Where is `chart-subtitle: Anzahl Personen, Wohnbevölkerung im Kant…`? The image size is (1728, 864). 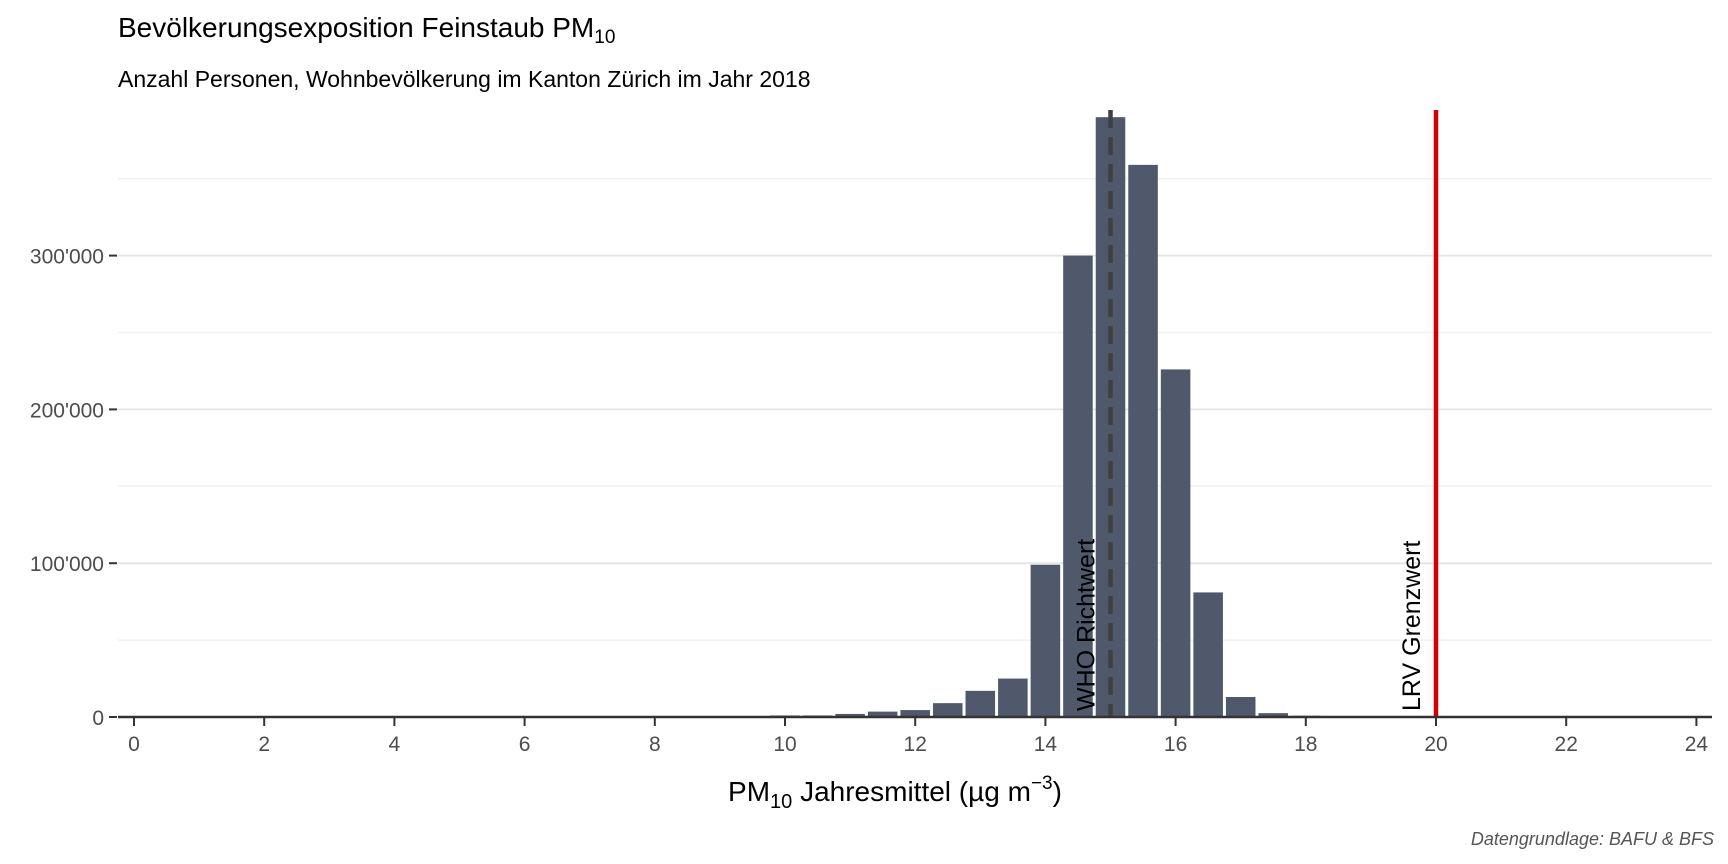 chart-subtitle: Anzahl Personen, Wohnbevölkerung im Kant… is located at coordinates (464, 79).